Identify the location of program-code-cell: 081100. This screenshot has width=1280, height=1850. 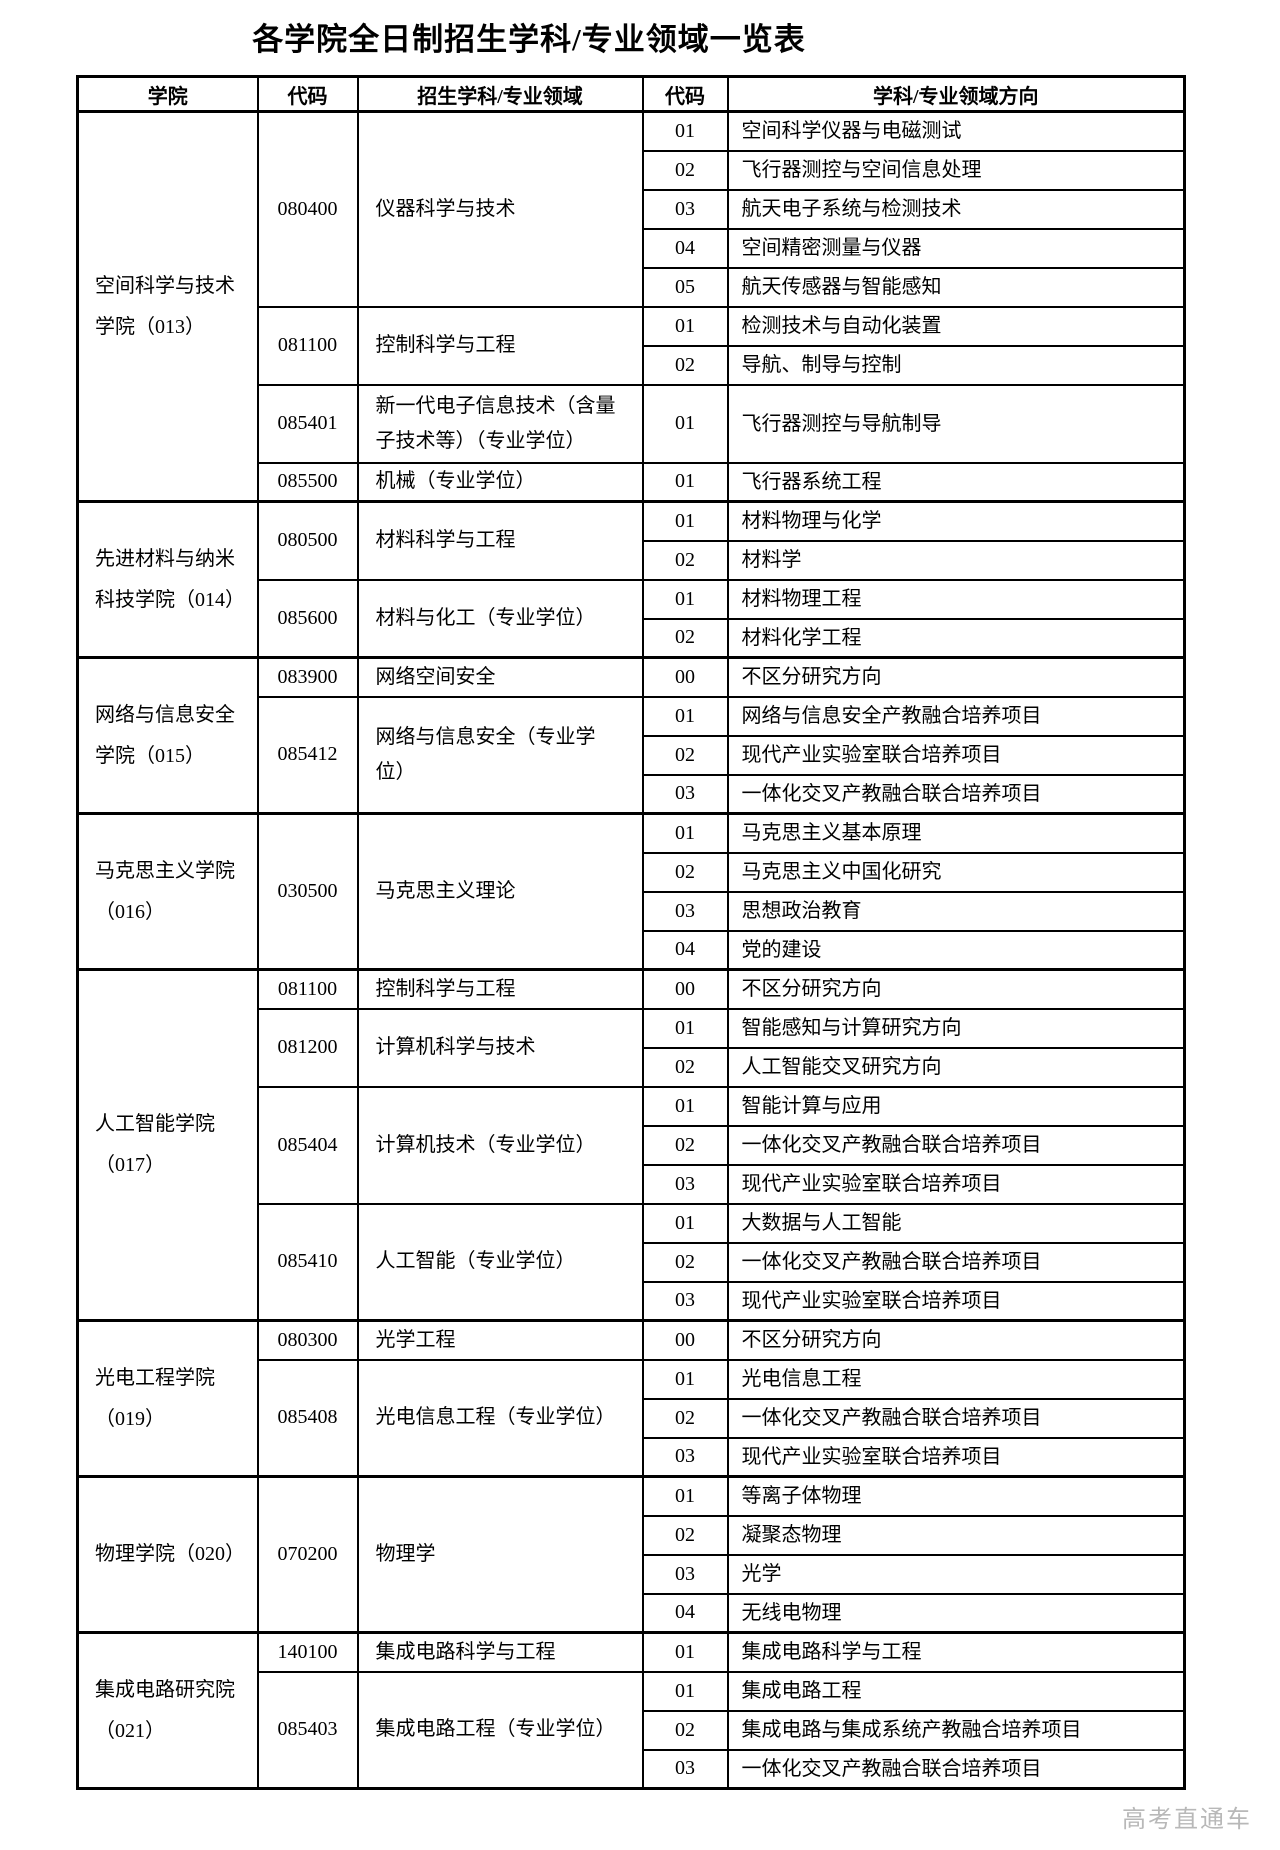
(307, 345).